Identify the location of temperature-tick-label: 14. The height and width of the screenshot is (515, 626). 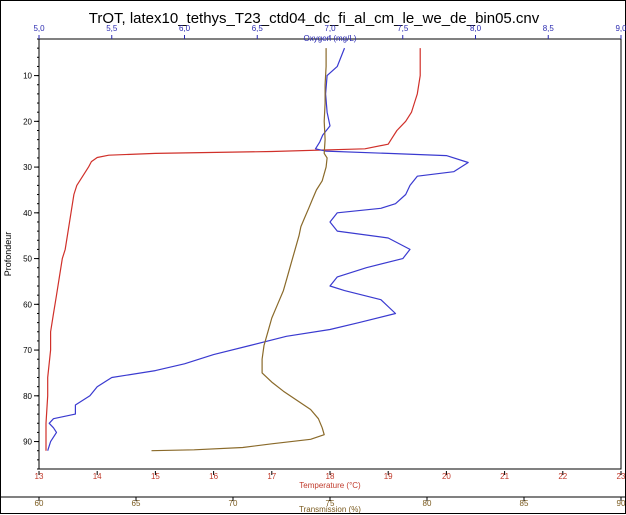
(97, 476).